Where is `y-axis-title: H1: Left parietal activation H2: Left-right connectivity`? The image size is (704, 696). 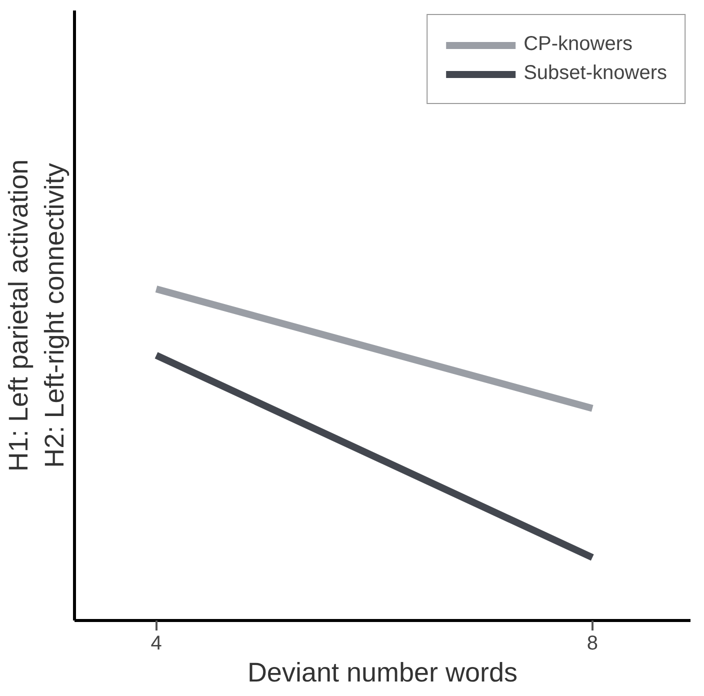
y-axis-title: H1: Left parietal activation H2: Left-right connectivity is located at coordinates (37, 315).